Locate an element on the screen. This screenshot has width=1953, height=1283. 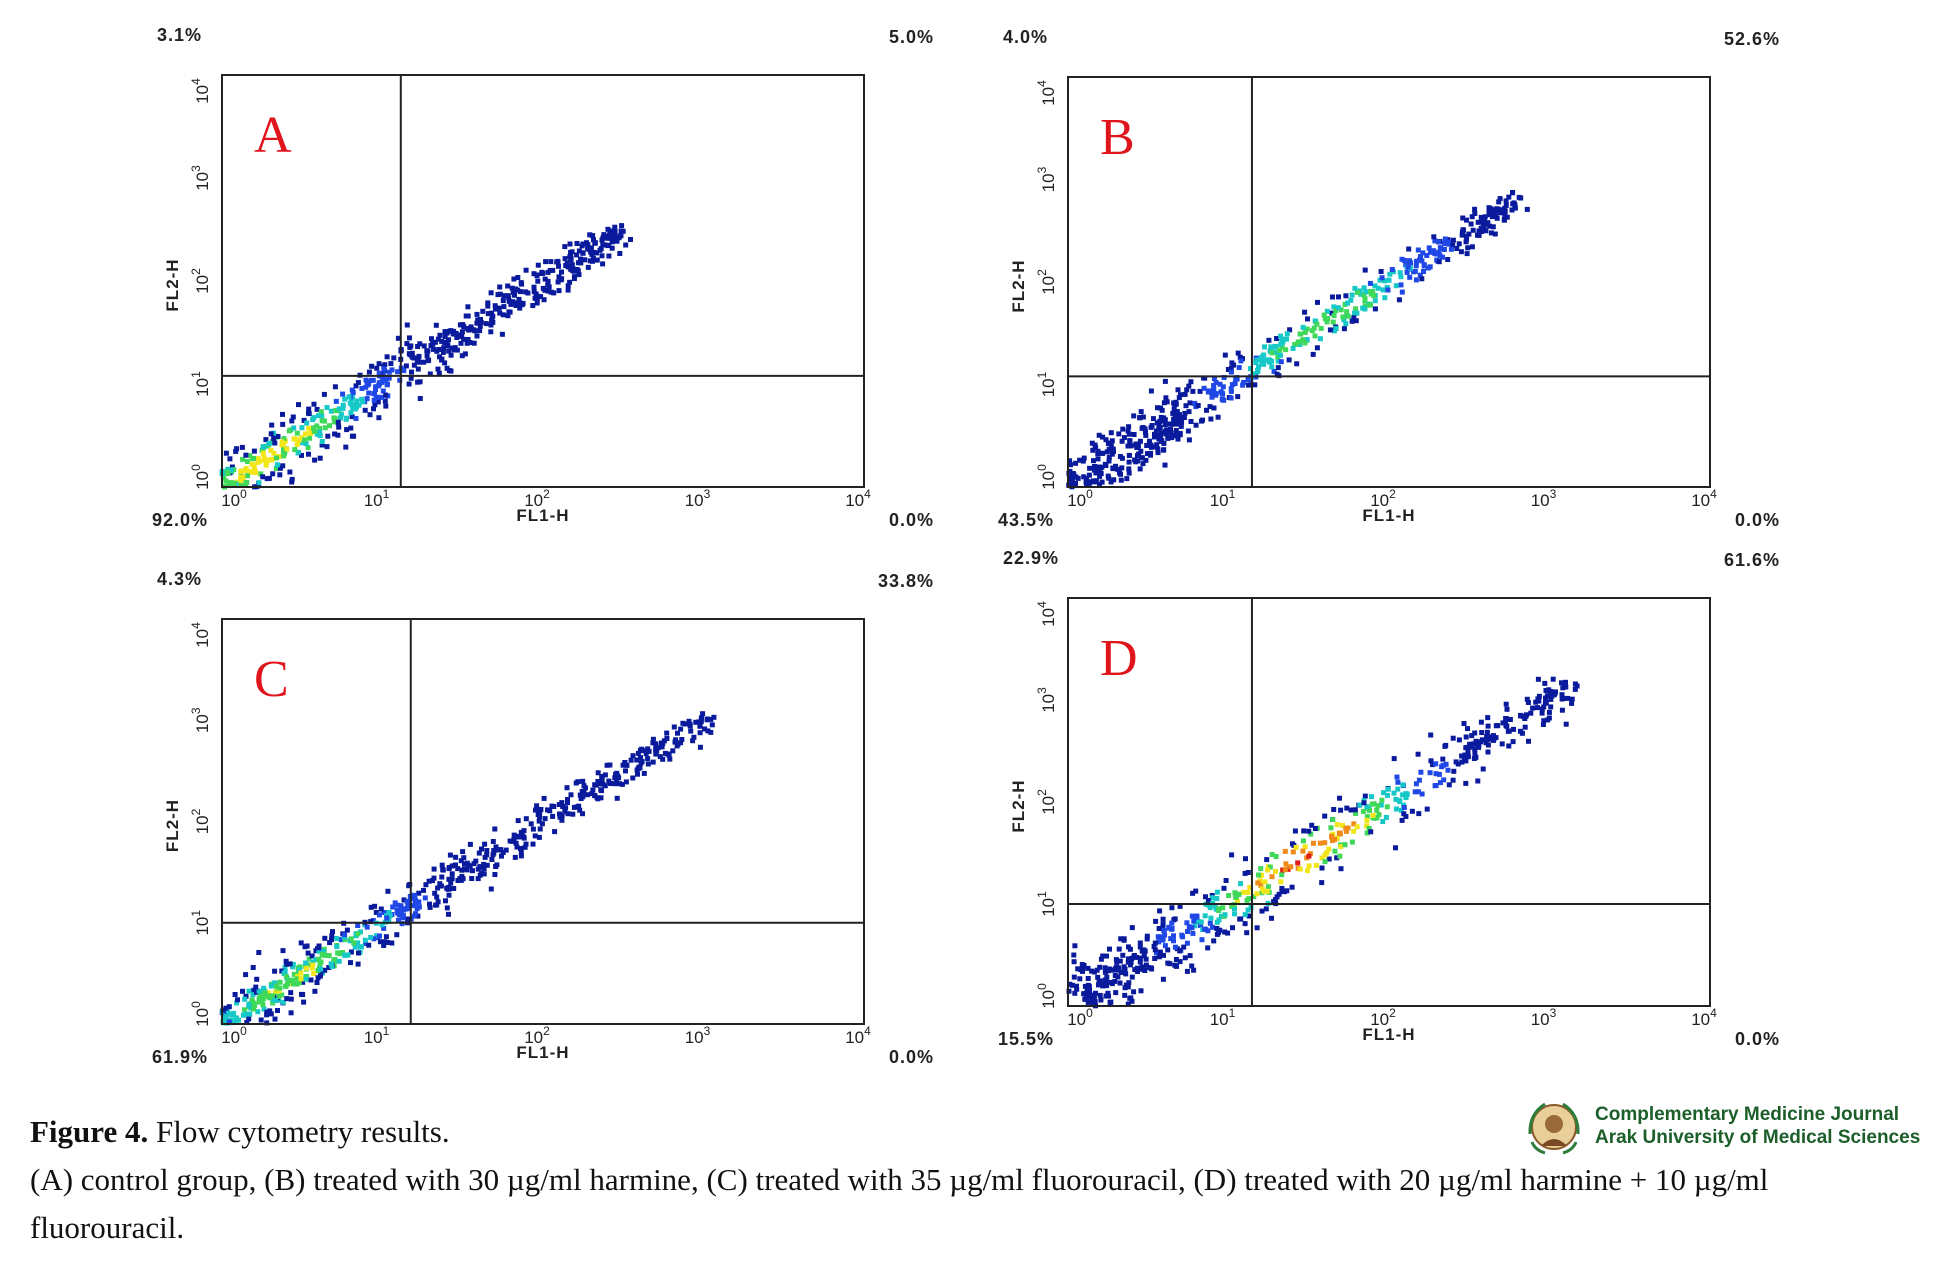
x-tick-label: 10⁴ is located at coordinates (1704, 1017).